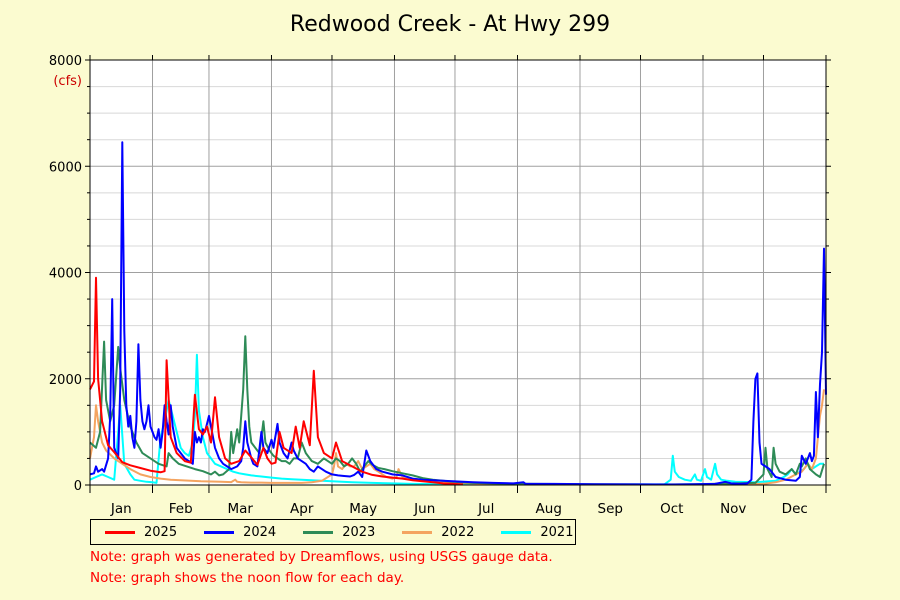  Describe the element at coordinates (141, 532) in the screenshot. I see `legend-item-2025: 2025` at that location.